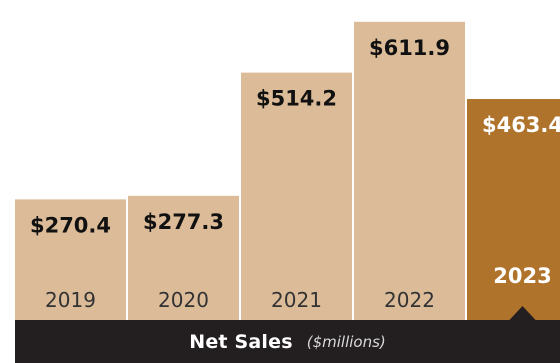  I want to click on category-label-2019: 2019, so click(70, 300).